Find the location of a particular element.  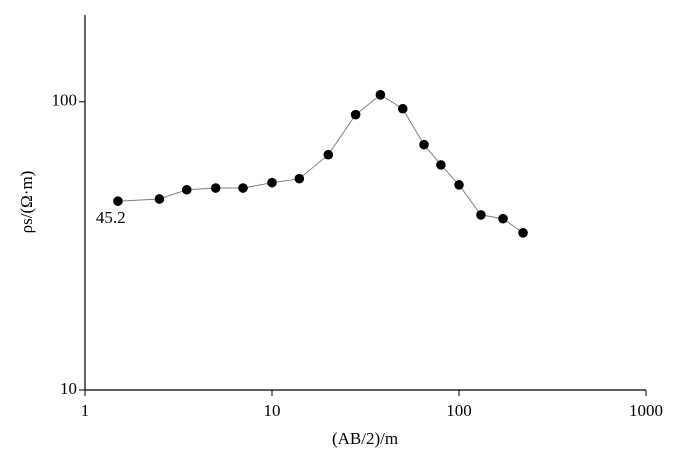

x-tick-label: 1000 is located at coordinates (646, 410).